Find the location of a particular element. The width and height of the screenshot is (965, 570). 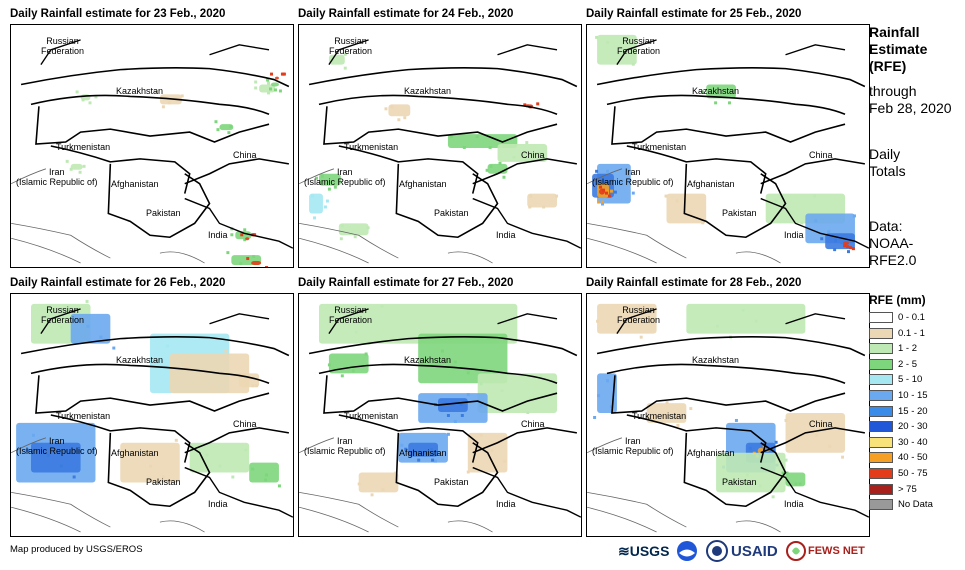

legend-label: 15 - 20 is located at coordinates (913, 411).